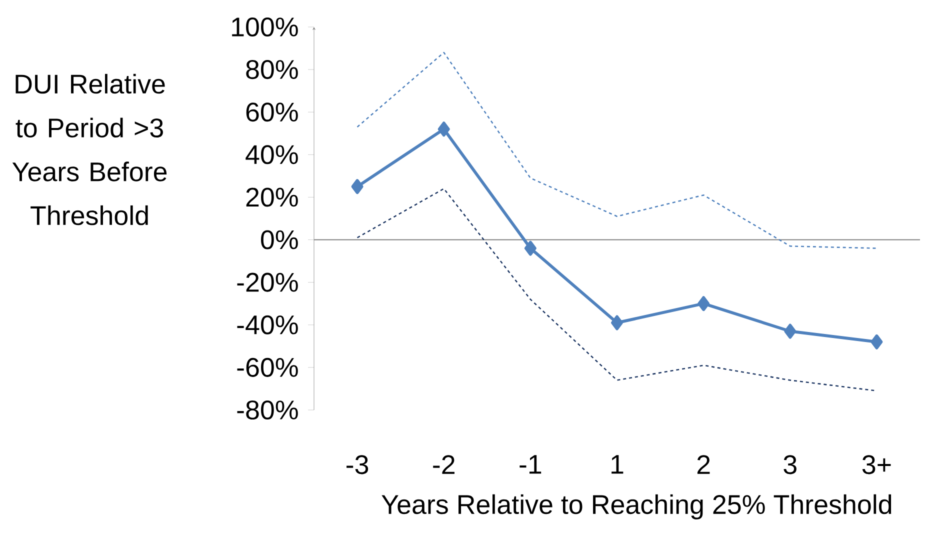  What do you see at coordinates (279, 240) in the screenshot?
I see `y-tick-label: 0%` at bounding box center [279, 240].